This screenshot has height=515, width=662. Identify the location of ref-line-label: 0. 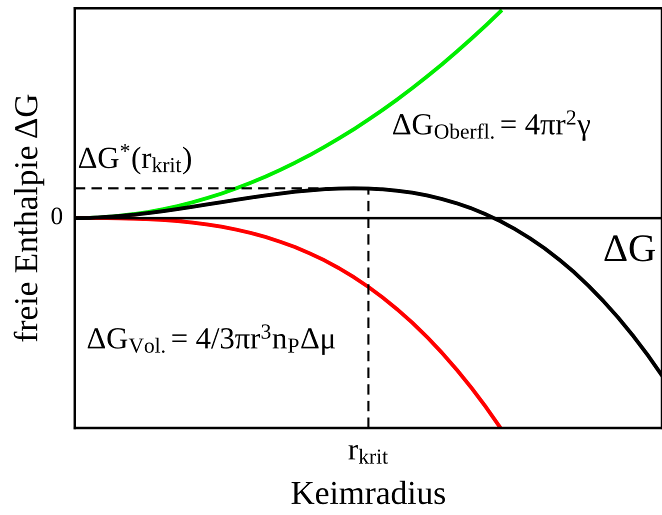
(57, 215).